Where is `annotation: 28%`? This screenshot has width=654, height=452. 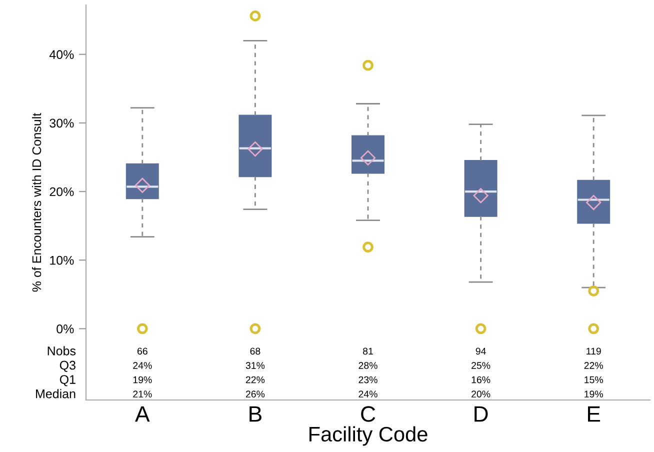
annotation: 28% is located at coordinates (368, 365).